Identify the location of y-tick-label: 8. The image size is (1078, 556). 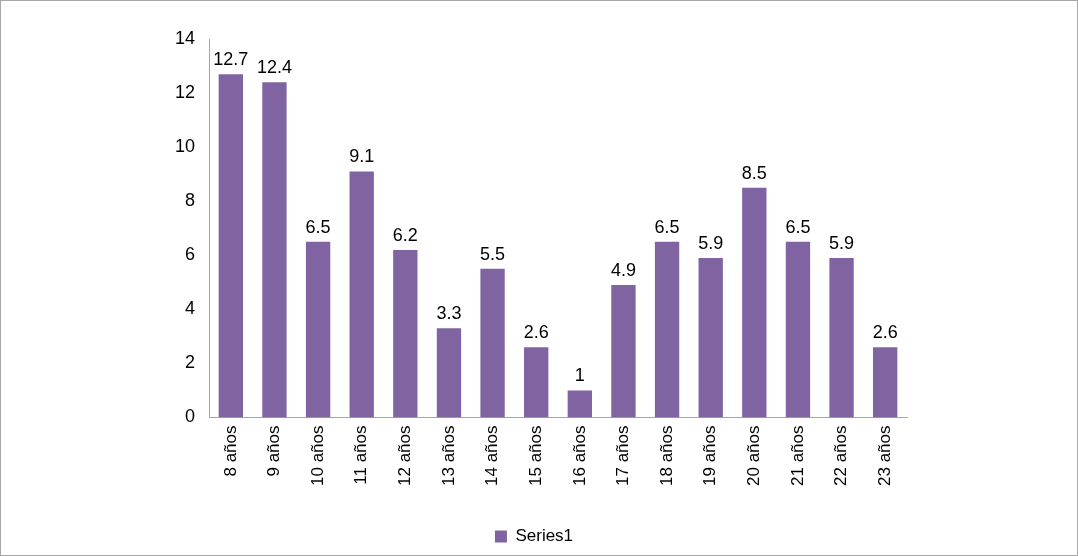
(190, 200).